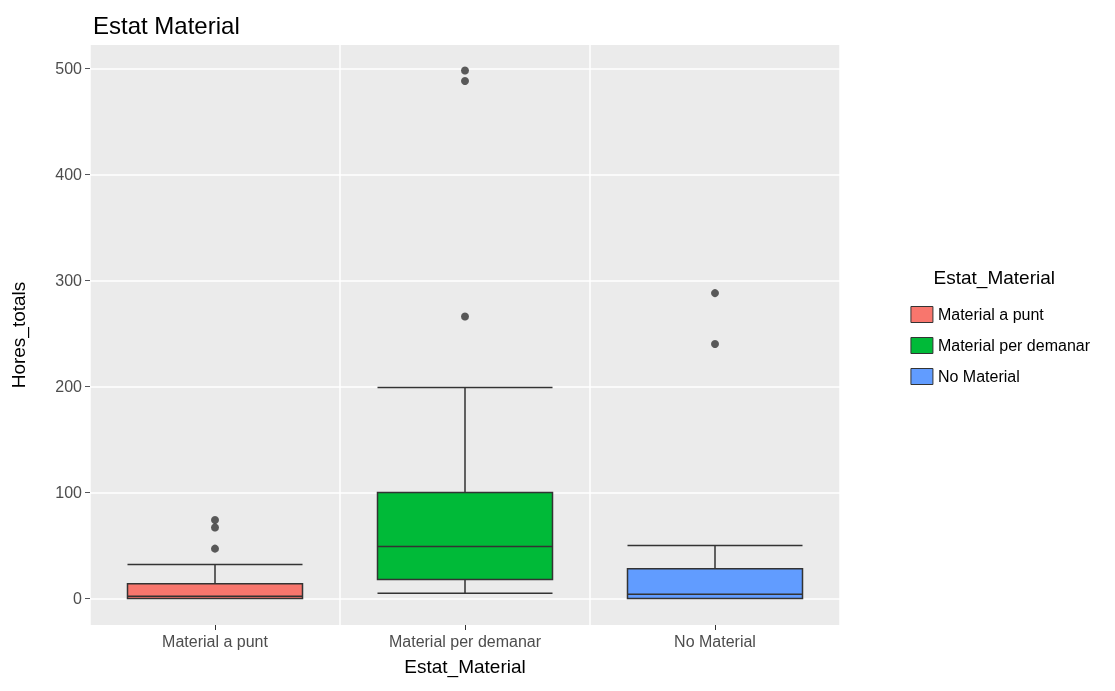 This screenshot has width=1115, height=691. Describe the element at coordinates (465, 667) in the screenshot. I see `x-axis-title: Estat_Material` at that location.